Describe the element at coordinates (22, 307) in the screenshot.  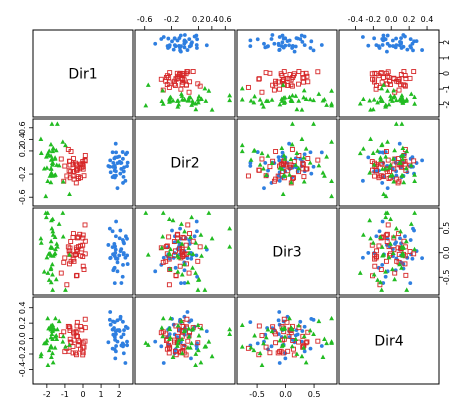
I see `left-tick-label-Dir4-4: 0.4` at that location.